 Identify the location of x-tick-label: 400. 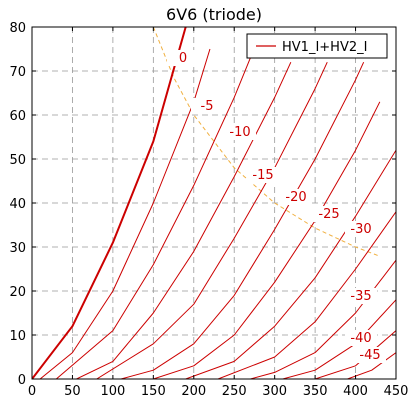
(355, 391).